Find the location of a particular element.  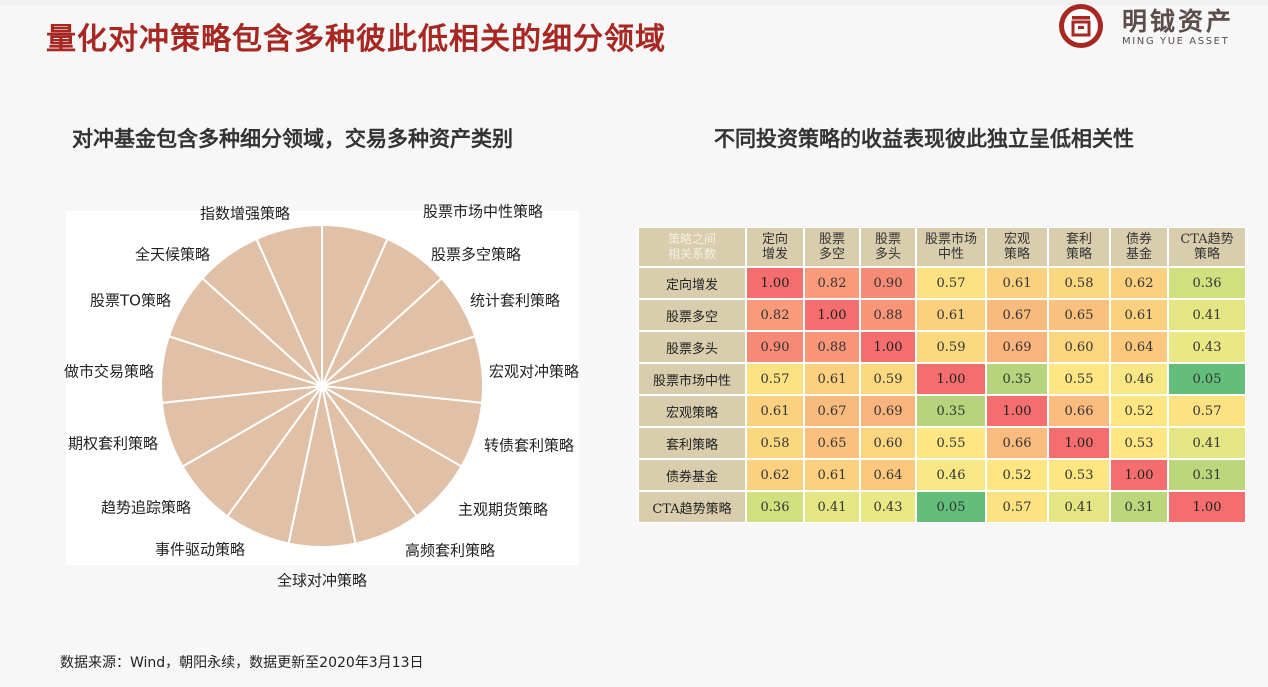

matrix-row-header: 宏观策略 is located at coordinates (692, 411).